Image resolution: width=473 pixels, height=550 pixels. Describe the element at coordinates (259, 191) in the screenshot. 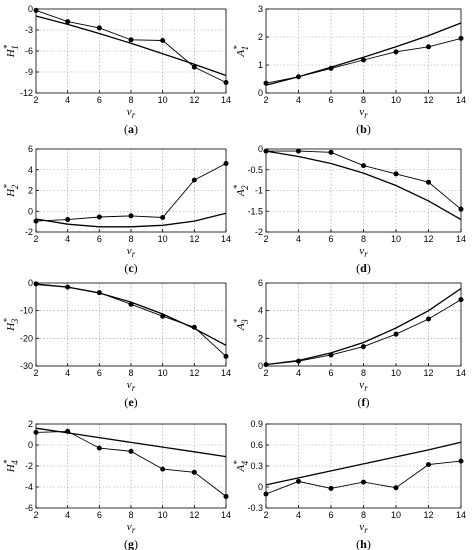

I see `y-tick-label: -1` at that location.